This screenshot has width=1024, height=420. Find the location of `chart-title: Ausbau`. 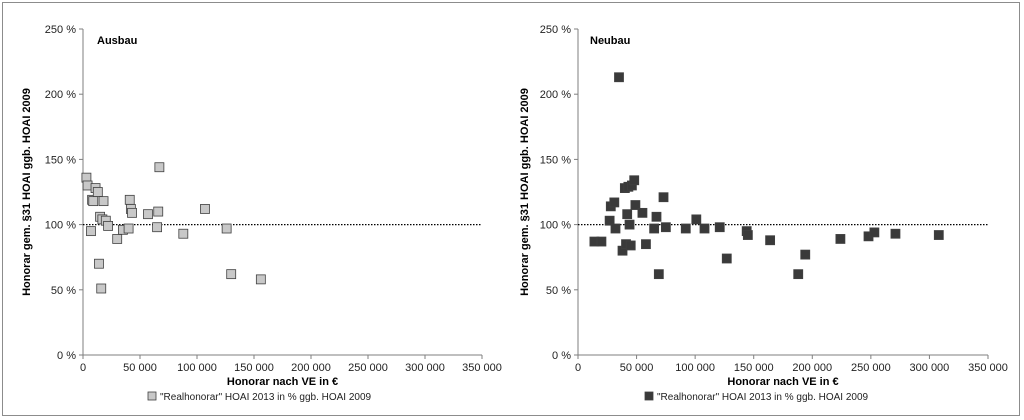

chart-title: Ausbau is located at coordinates (117, 41).